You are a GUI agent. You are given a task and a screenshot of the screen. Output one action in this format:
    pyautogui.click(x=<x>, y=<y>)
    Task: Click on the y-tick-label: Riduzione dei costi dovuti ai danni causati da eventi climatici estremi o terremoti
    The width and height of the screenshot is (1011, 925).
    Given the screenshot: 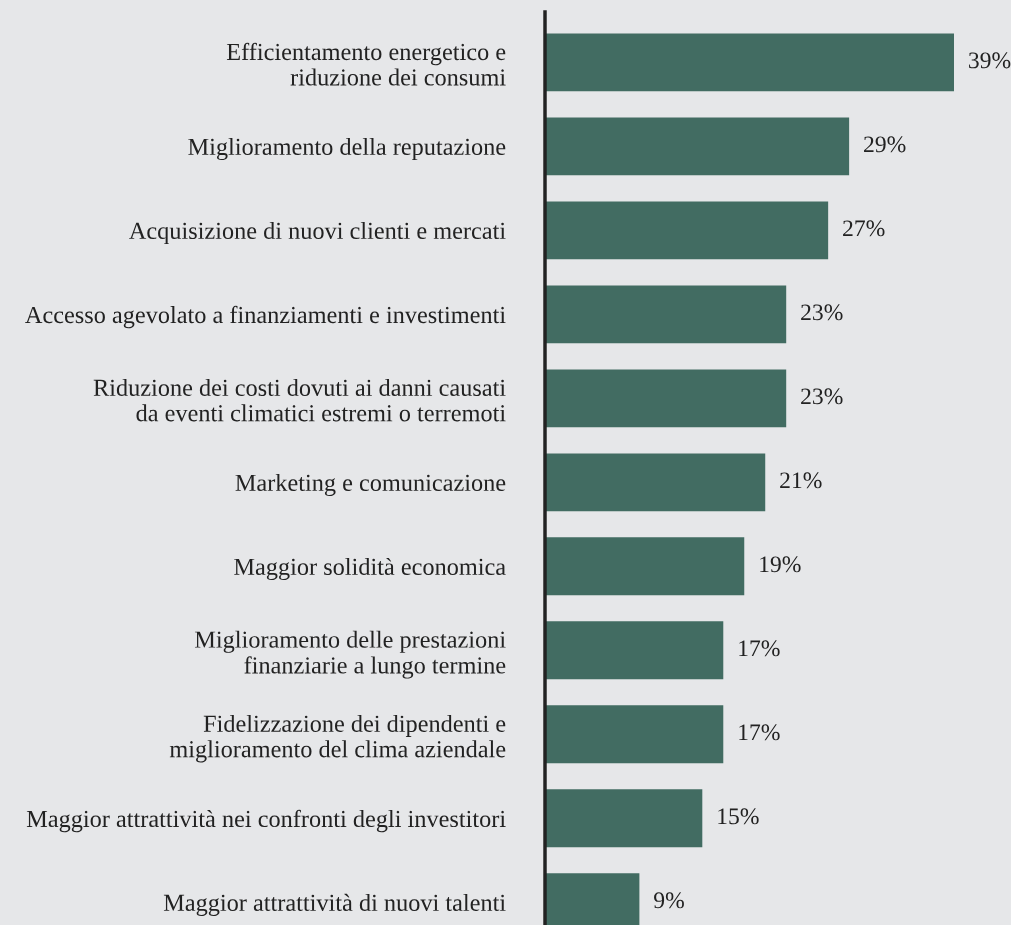 What is the action you would take?
    pyautogui.click(x=299, y=400)
    